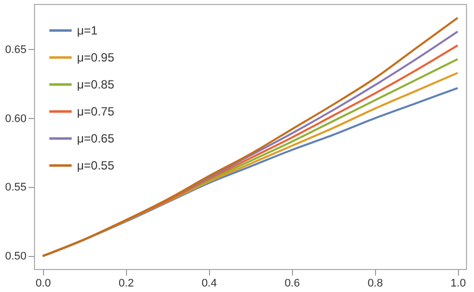 The image size is (474, 292). Describe the element at coordinates (43, 284) in the screenshot. I see `x-tick-label: 0.0` at that location.